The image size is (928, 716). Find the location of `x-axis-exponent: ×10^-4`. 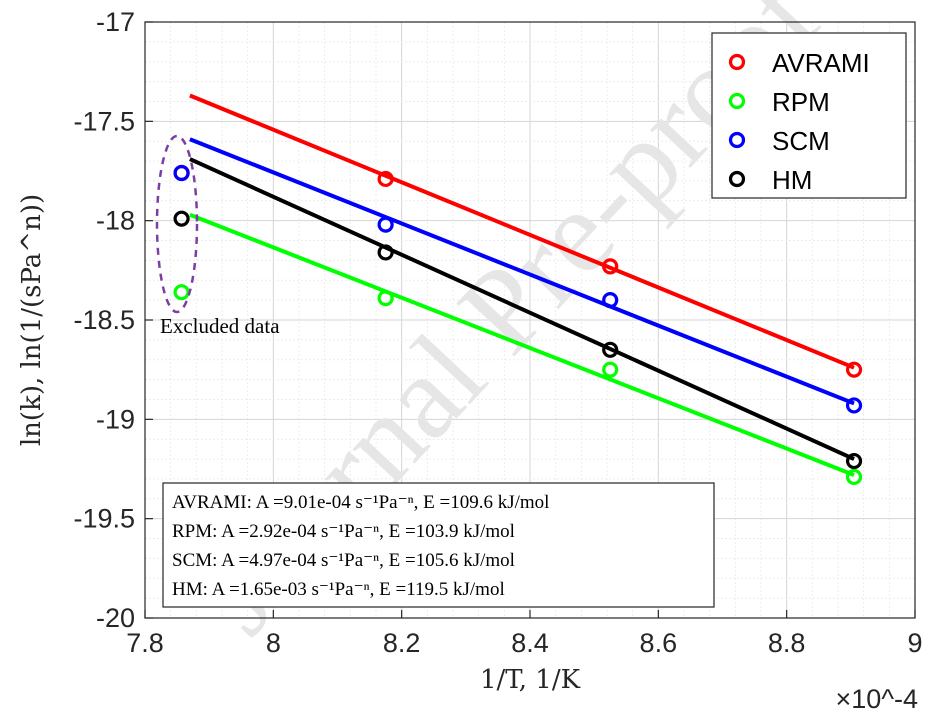

x-axis-exponent: ×10^-4 is located at coordinates (877, 699).